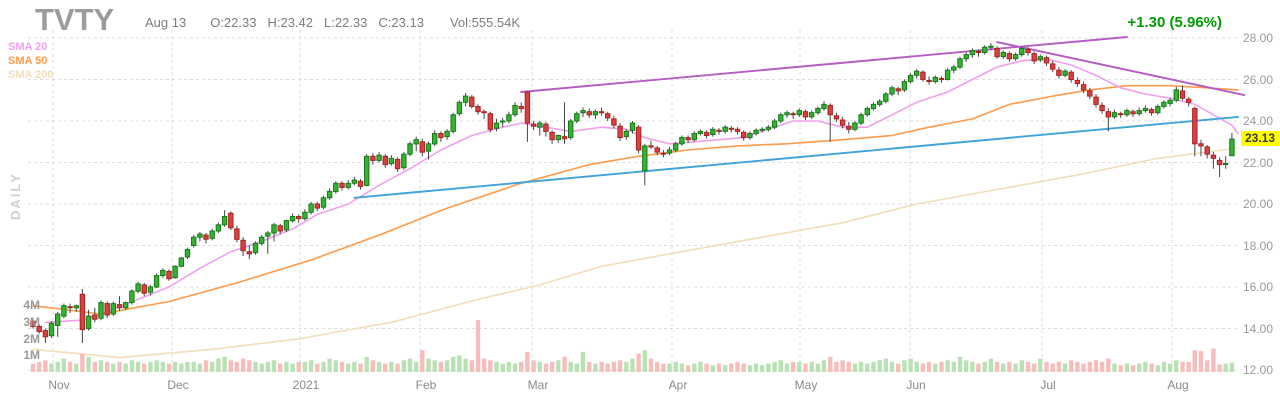 Image resolution: width=1280 pixels, height=400 pixels. What do you see at coordinates (1258, 329) in the screenshot?
I see `price-tick-label: 14.00` at bounding box center [1258, 329].